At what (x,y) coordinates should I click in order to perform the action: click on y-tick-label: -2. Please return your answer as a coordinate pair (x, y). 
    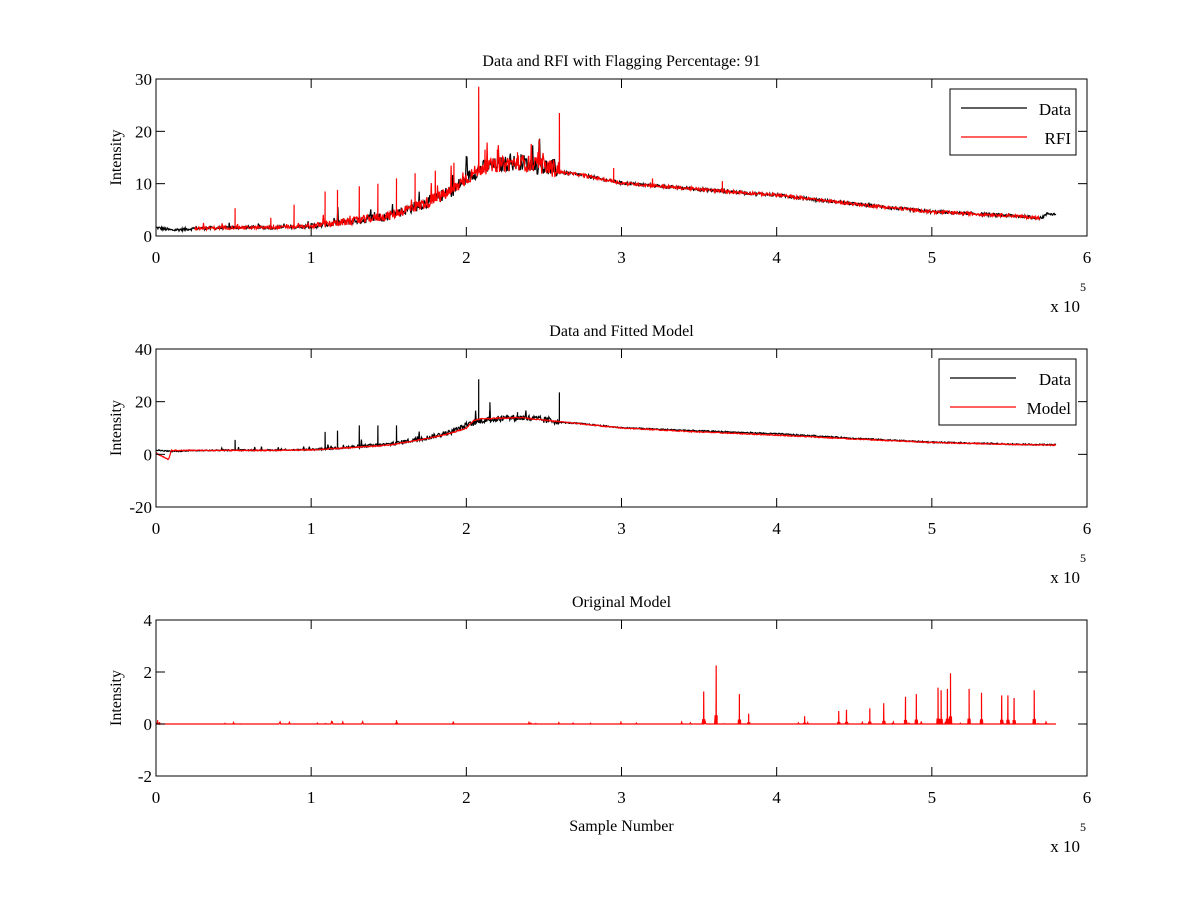
    Looking at the image, I should click on (145, 776).